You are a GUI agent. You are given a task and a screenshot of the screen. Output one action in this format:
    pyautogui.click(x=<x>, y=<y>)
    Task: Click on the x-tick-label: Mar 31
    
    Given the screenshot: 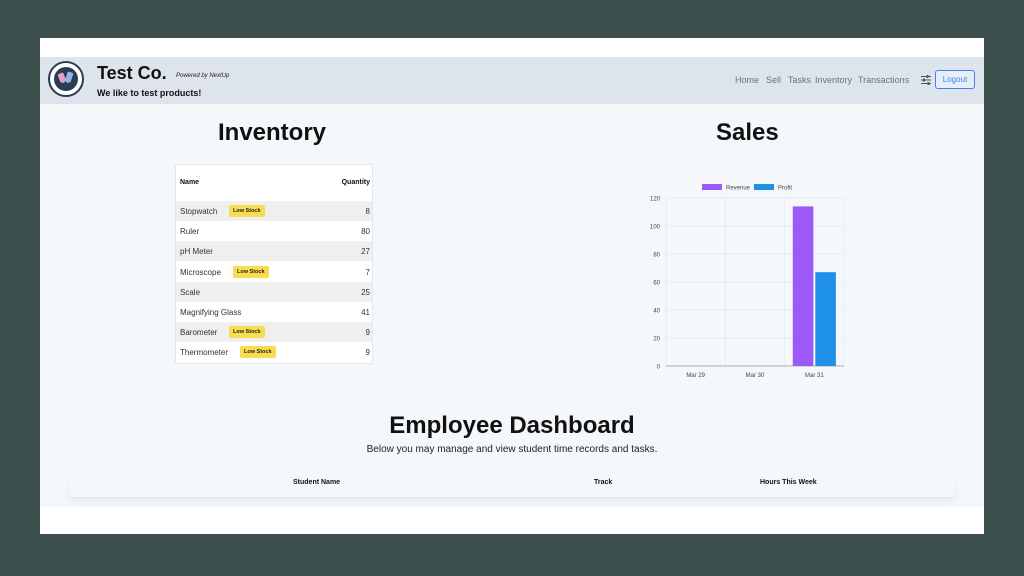 What is the action you would take?
    pyautogui.click(x=814, y=376)
    